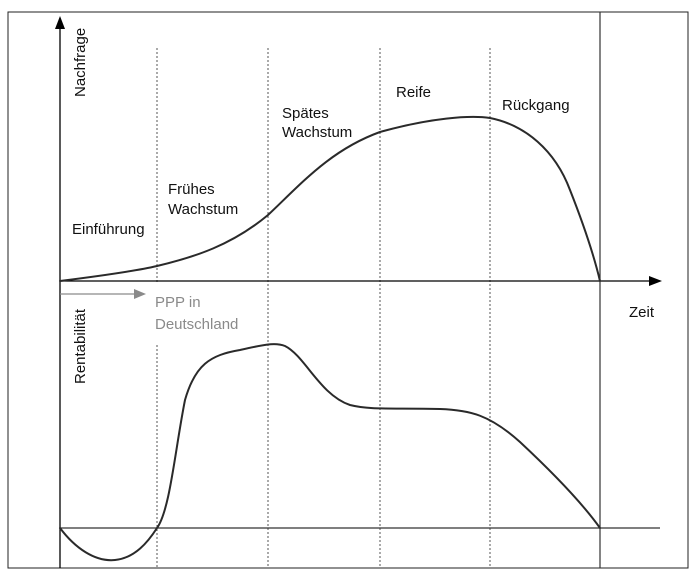  I want to click on x-axis-arrow, so click(655, 281).